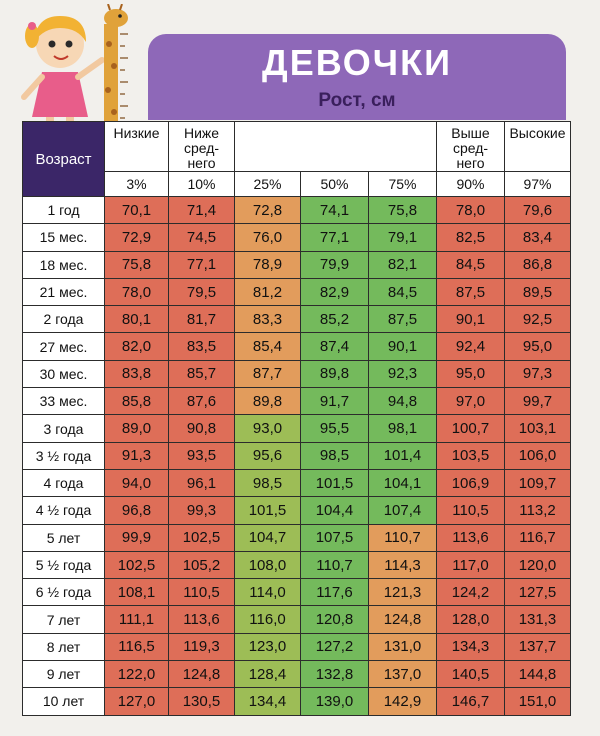 Image resolution: width=600 pixels, height=736 pixels. What do you see at coordinates (63, 674) in the screenshot?
I see `age-cell: 9 лет` at bounding box center [63, 674].